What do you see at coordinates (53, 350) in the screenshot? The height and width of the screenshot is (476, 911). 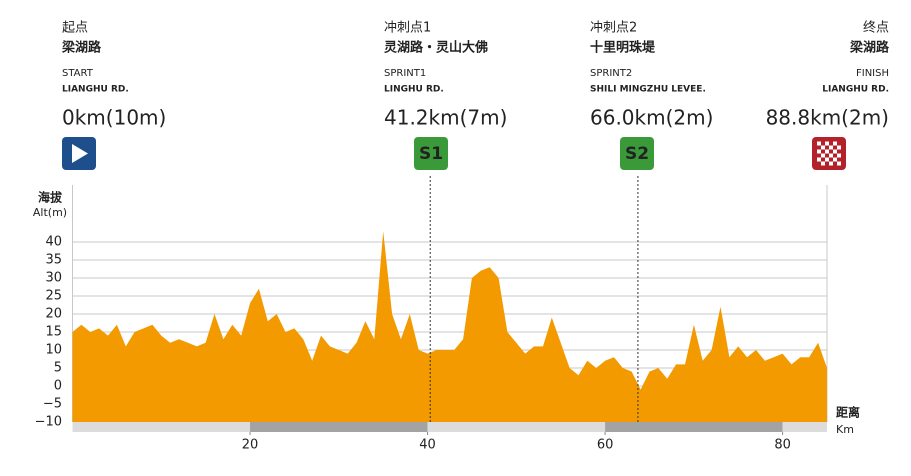 I see `y-tick-label: 10` at bounding box center [53, 350].